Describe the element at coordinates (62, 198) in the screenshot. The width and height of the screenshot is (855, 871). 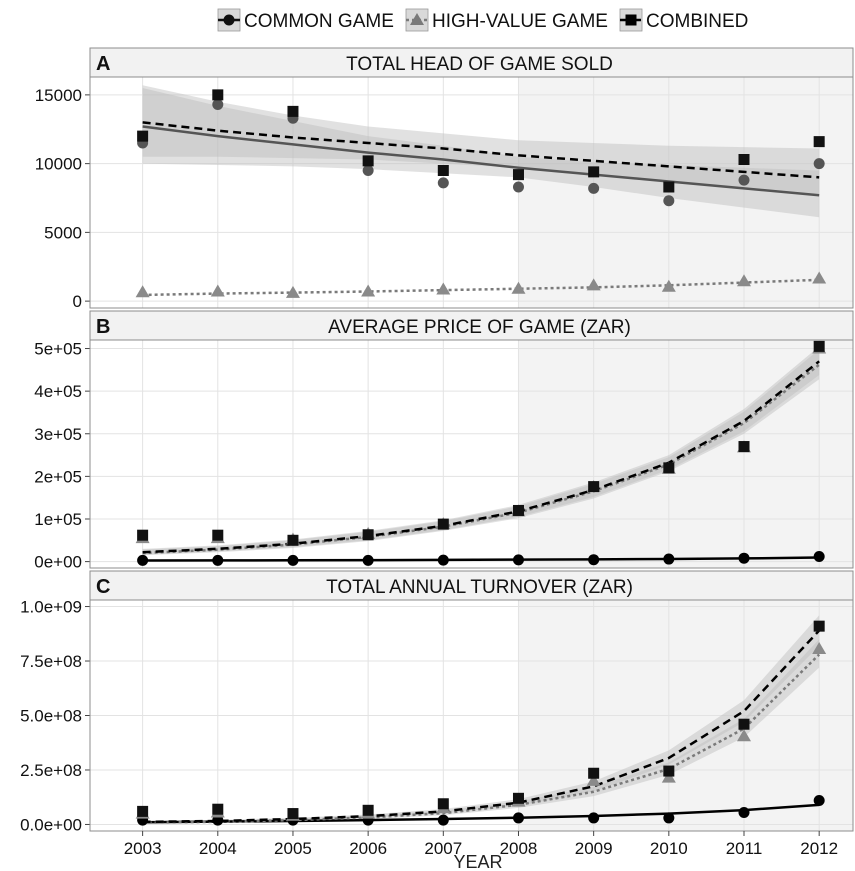
I see `y-axis: 0 5000 10000 15000` at that location.